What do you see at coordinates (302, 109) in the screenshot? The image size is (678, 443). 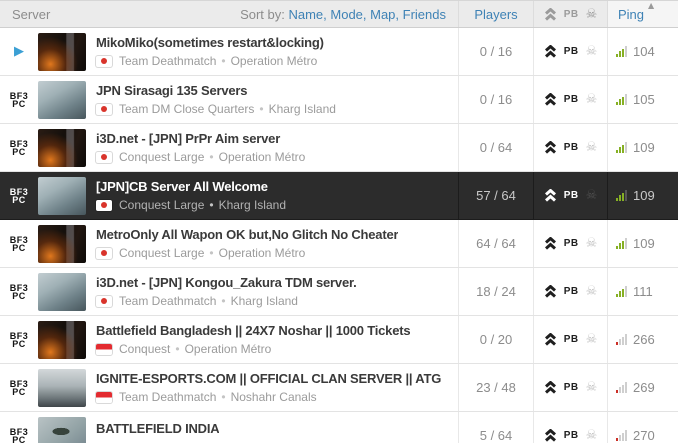 I see `map-name: Kharg Island` at bounding box center [302, 109].